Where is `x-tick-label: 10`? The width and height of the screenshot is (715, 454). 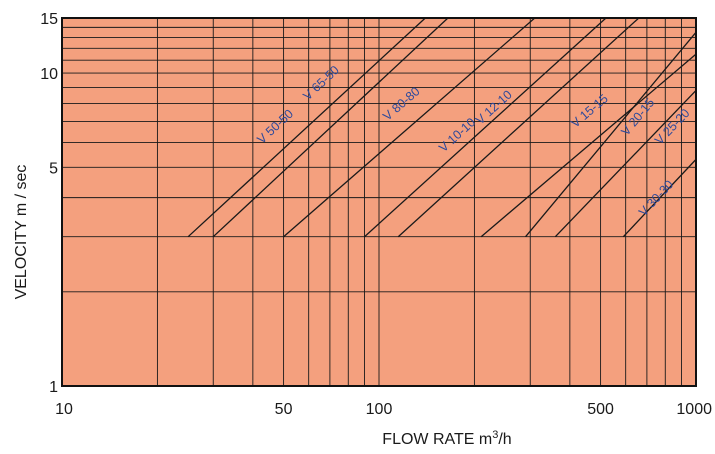
x-tick-label: 10 is located at coordinates (64, 409).